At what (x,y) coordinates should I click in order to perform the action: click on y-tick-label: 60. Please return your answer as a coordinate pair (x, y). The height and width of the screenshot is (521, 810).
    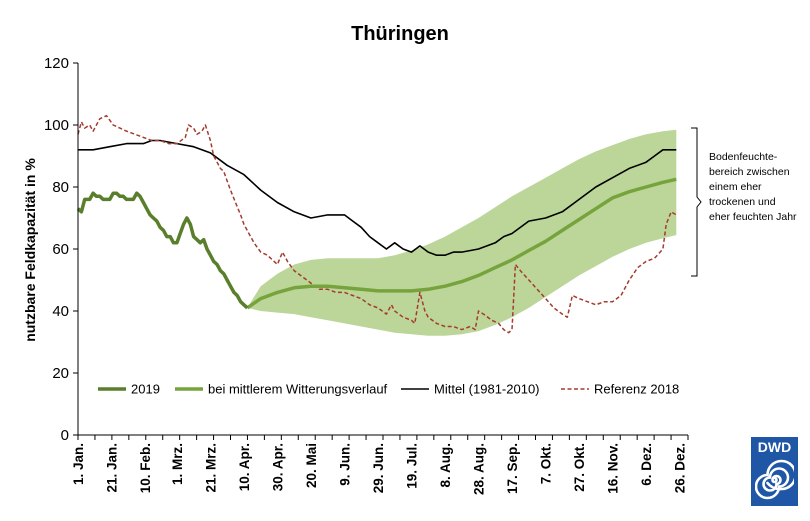
    Looking at the image, I should click on (60, 249).